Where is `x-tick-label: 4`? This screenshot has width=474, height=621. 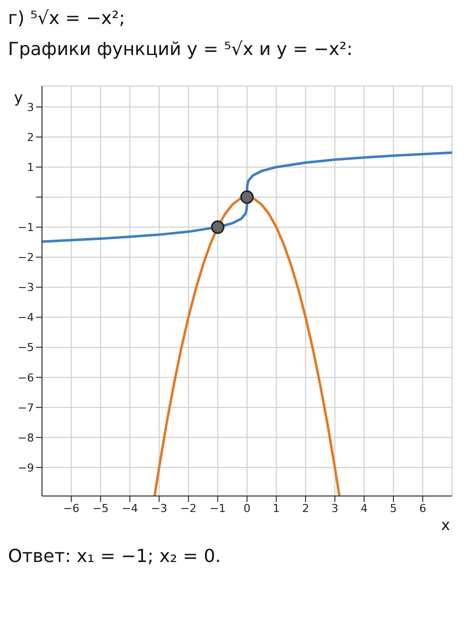 x-tick-label: 4 is located at coordinates (364, 508).